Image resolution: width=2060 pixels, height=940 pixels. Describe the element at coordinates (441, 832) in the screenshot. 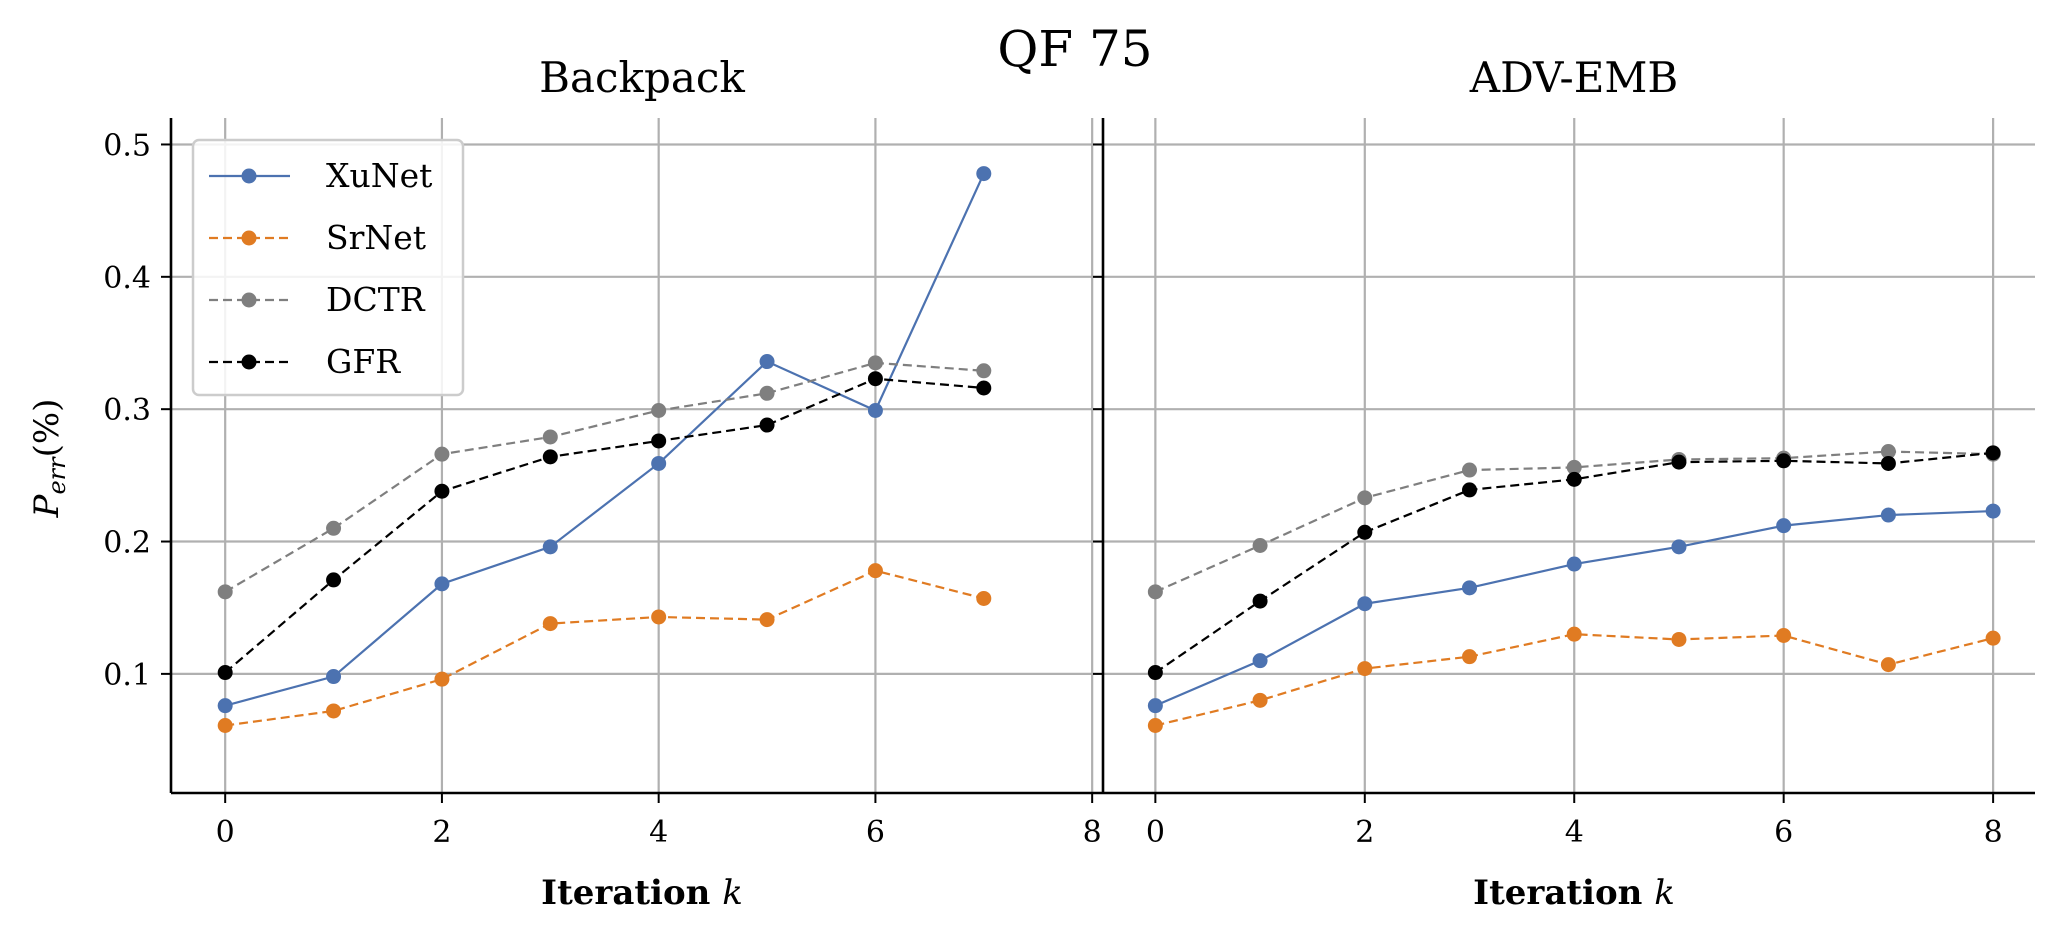

I see `x-tick-label: 2` at that location.